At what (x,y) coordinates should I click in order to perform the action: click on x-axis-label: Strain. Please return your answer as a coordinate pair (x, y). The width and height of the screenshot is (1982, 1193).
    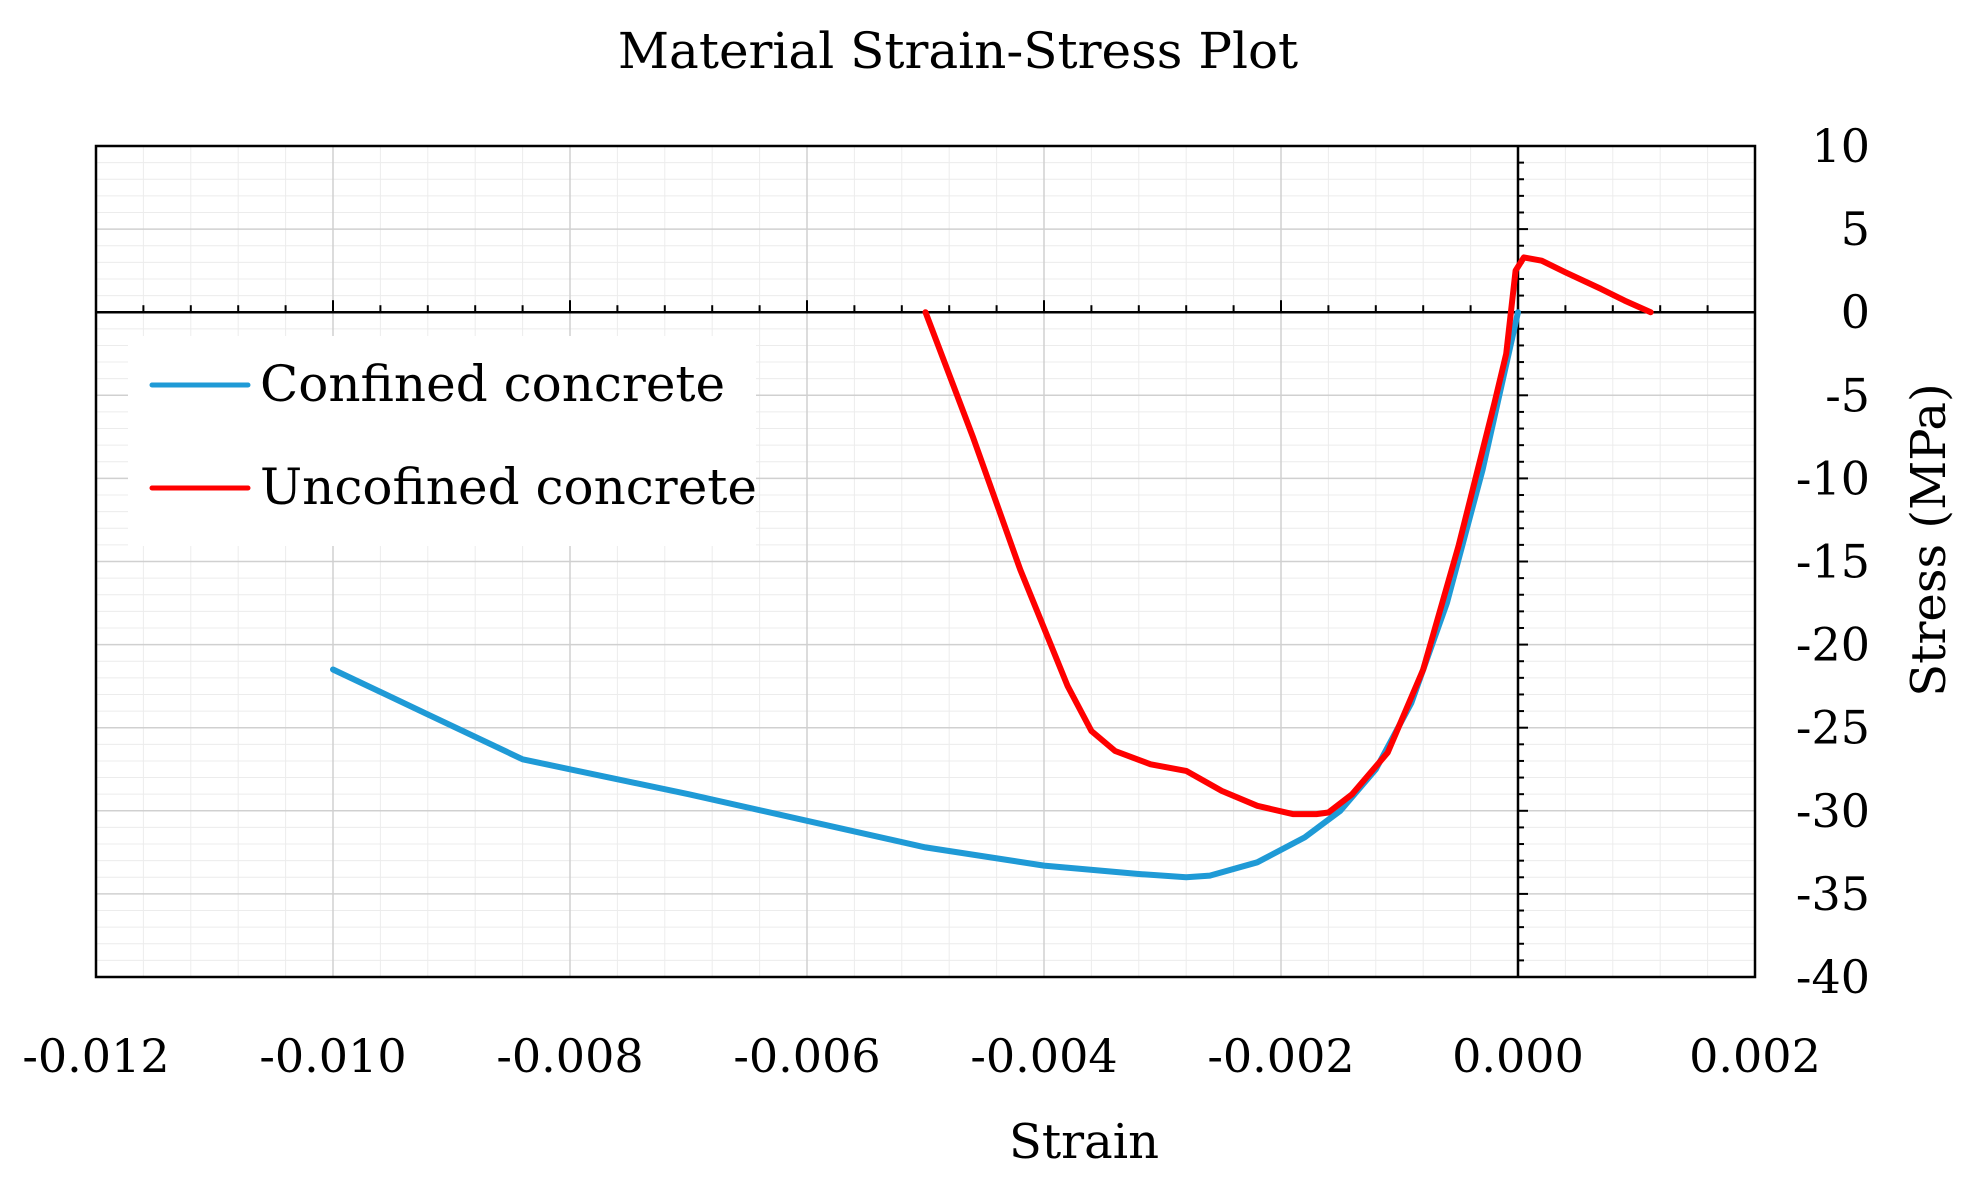
    Looking at the image, I should click on (1084, 1142).